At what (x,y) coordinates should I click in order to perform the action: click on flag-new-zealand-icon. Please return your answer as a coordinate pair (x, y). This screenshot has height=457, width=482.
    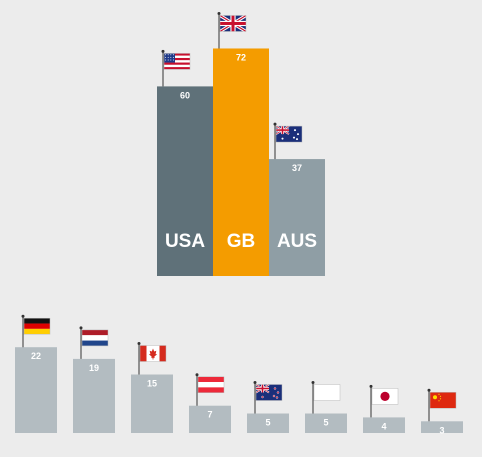
    Looking at the image, I should click on (269, 392).